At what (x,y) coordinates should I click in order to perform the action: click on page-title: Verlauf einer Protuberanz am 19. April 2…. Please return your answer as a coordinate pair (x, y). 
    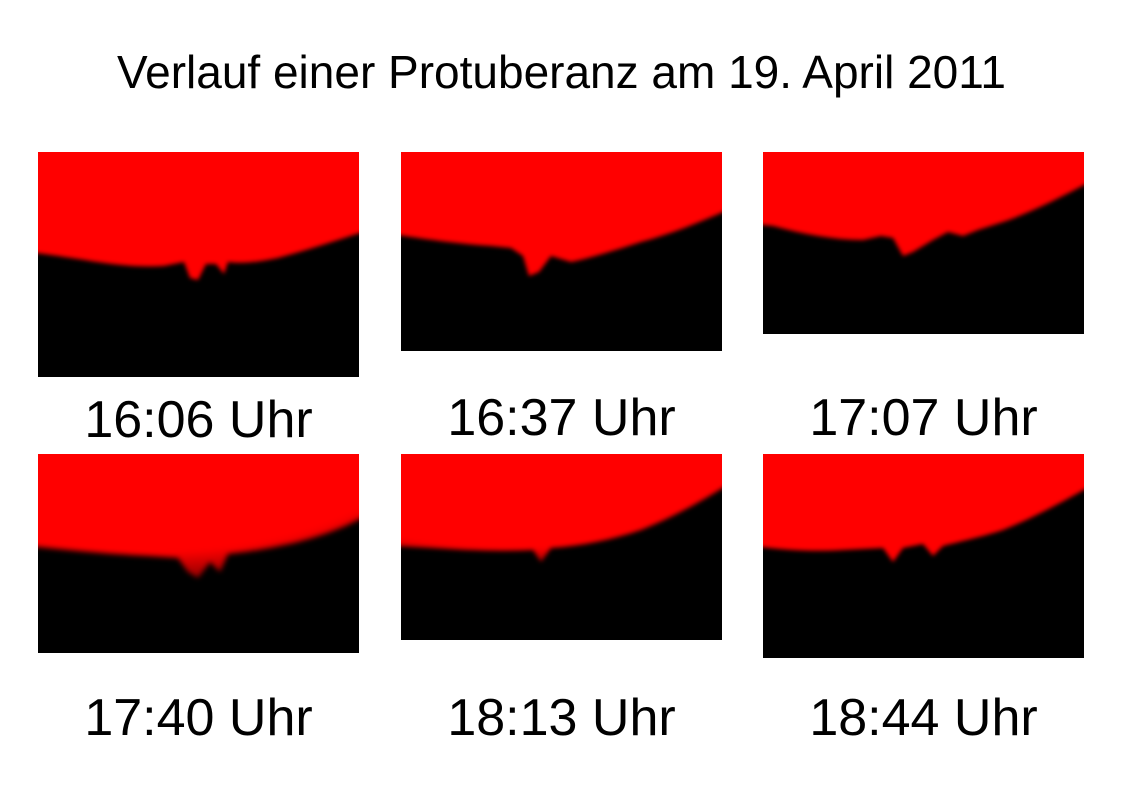
    Looking at the image, I should click on (561, 72).